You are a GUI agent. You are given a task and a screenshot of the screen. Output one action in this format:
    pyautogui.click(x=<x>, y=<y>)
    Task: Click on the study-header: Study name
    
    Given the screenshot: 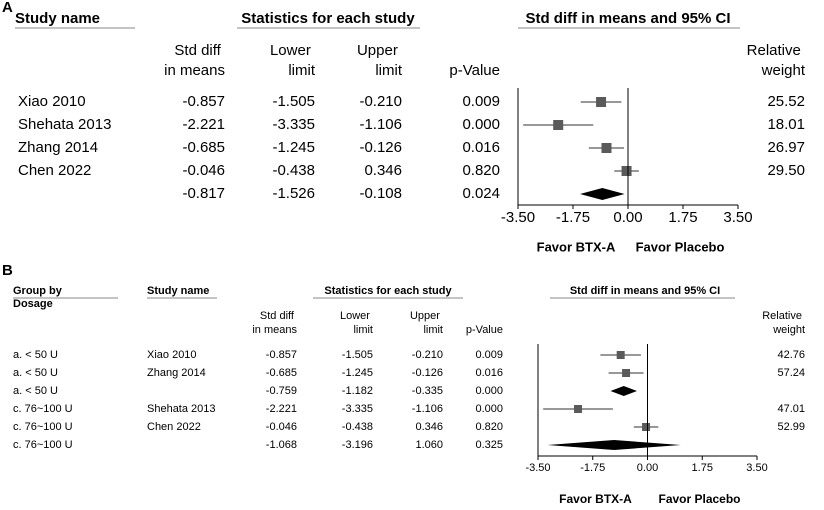 What is the action you would take?
    pyautogui.click(x=178, y=291)
    